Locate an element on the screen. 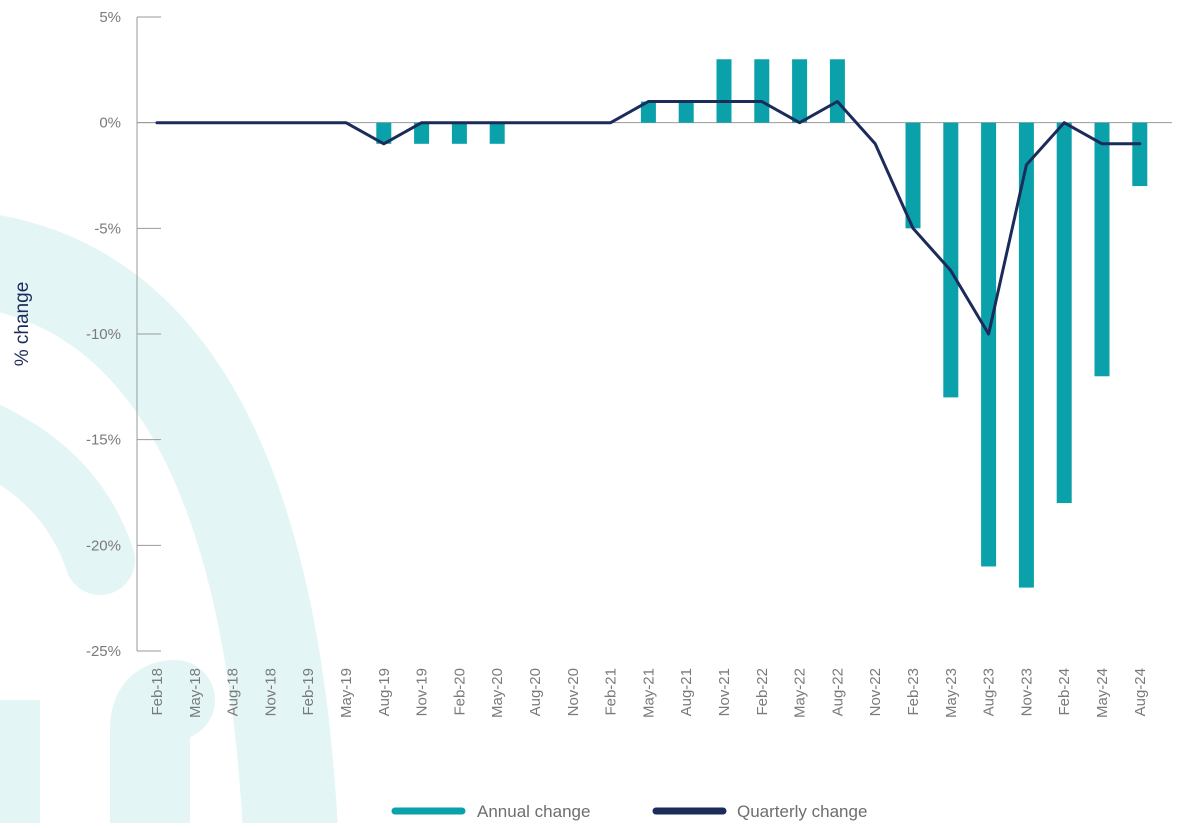 Image resolution: width=1179 pixels, height=828 pixels. x-tick-label: May-23 is located at coordinates (951, 693).